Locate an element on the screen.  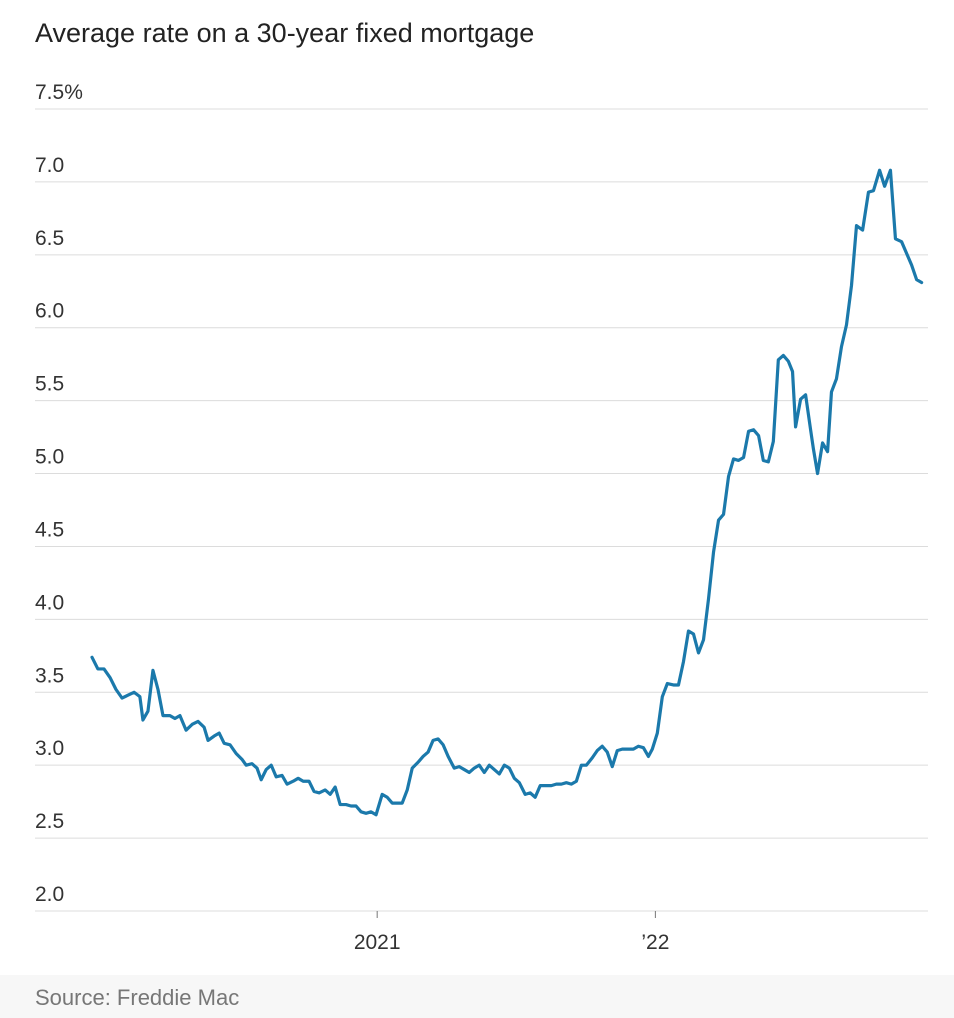
y-tick-label: 7.5% is located at coordinates (59, 92).